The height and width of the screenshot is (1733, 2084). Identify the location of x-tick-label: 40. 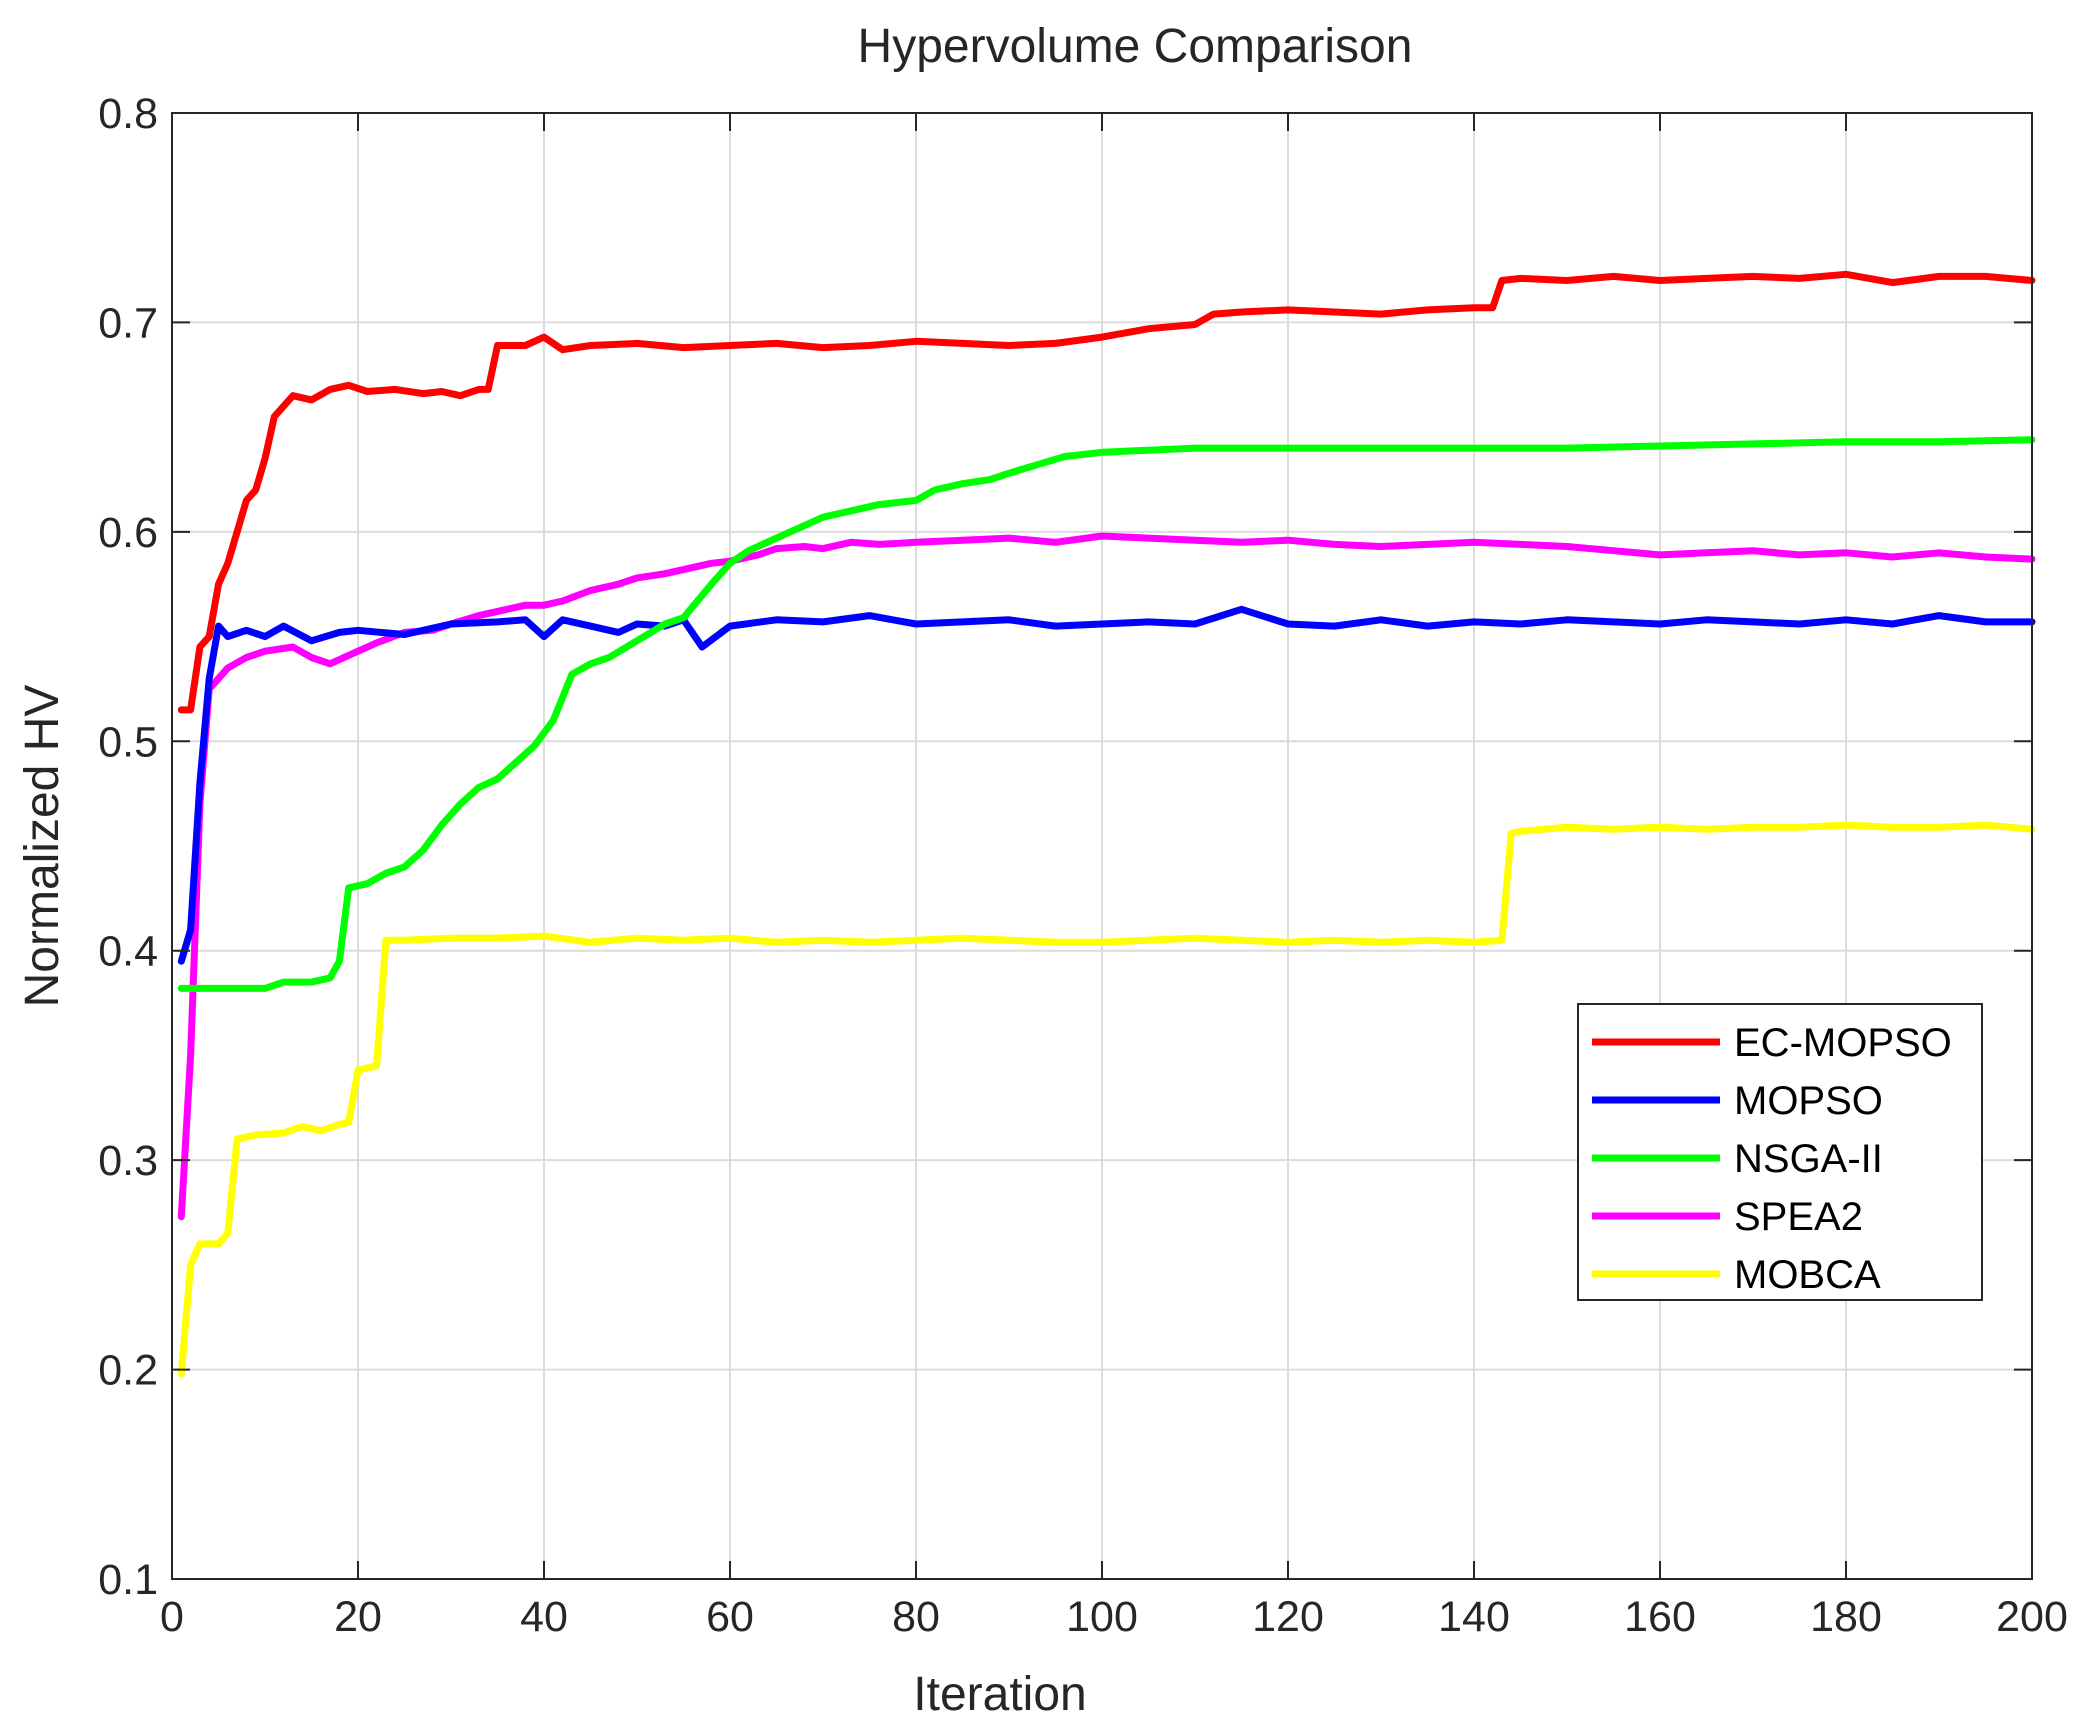
(544, 1617).